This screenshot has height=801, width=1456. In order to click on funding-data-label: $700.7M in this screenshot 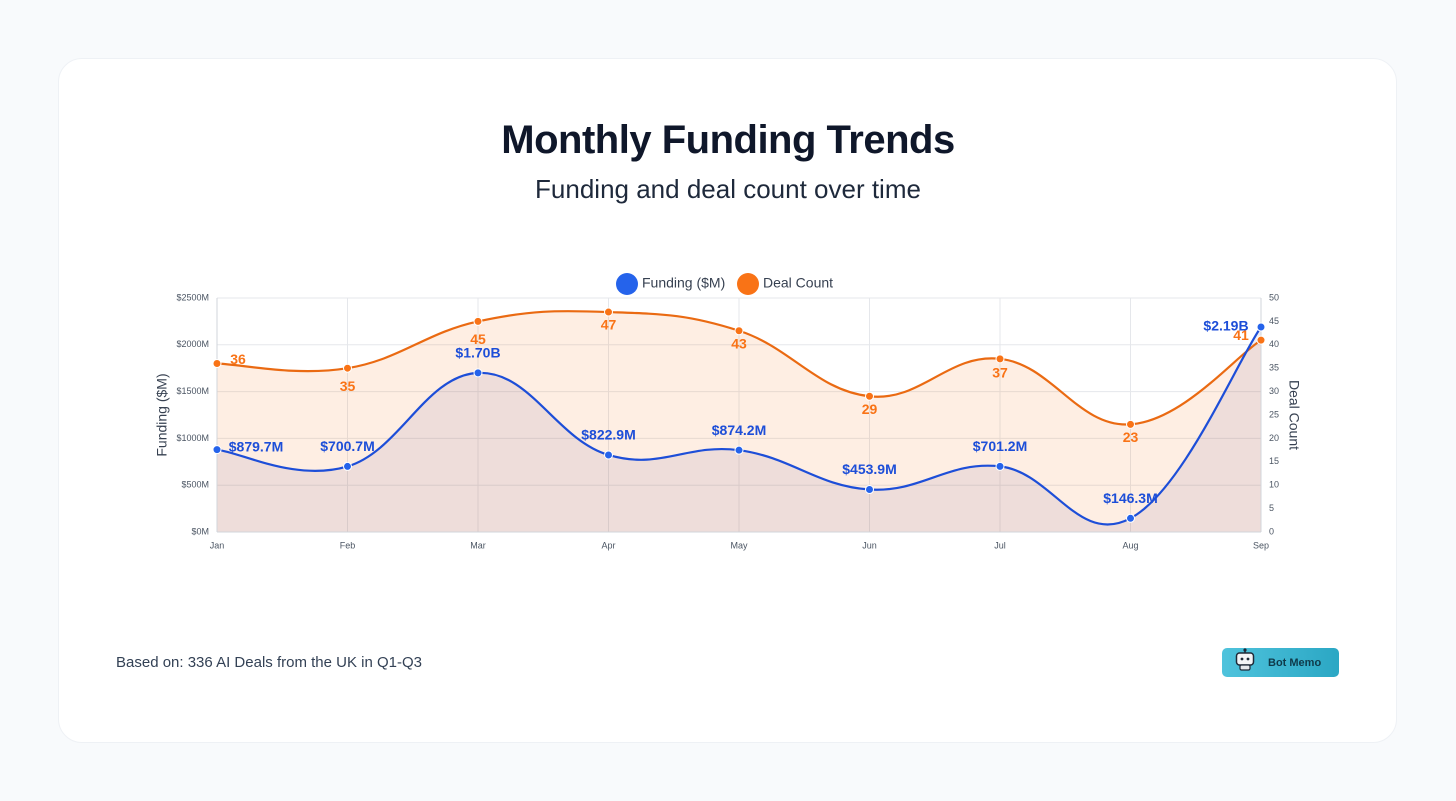, I will do `click(347, 446)`.